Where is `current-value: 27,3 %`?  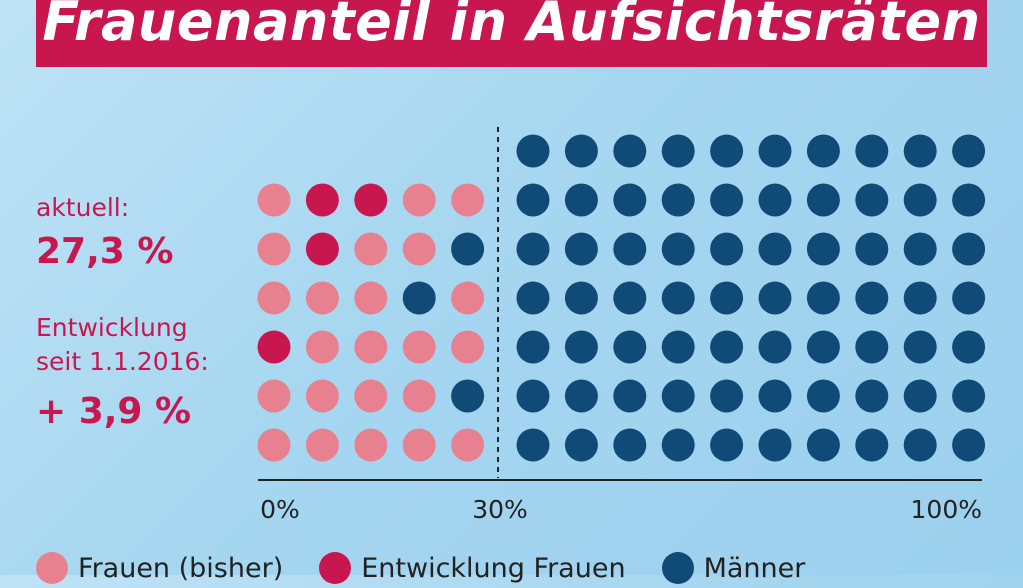 current-value: 27,3 % is located at coordinates (105, 251).